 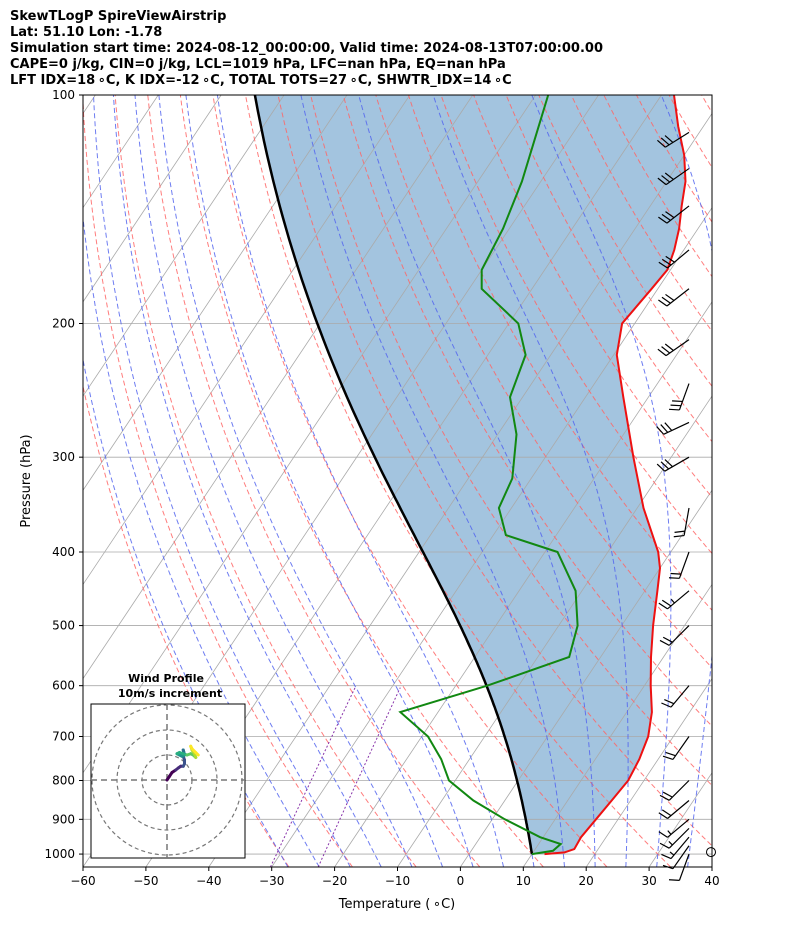 What do you see at coordinates (63, 95) in the screenshot?
I see `y-tick-label: 100` at bounding box center [63, 95].